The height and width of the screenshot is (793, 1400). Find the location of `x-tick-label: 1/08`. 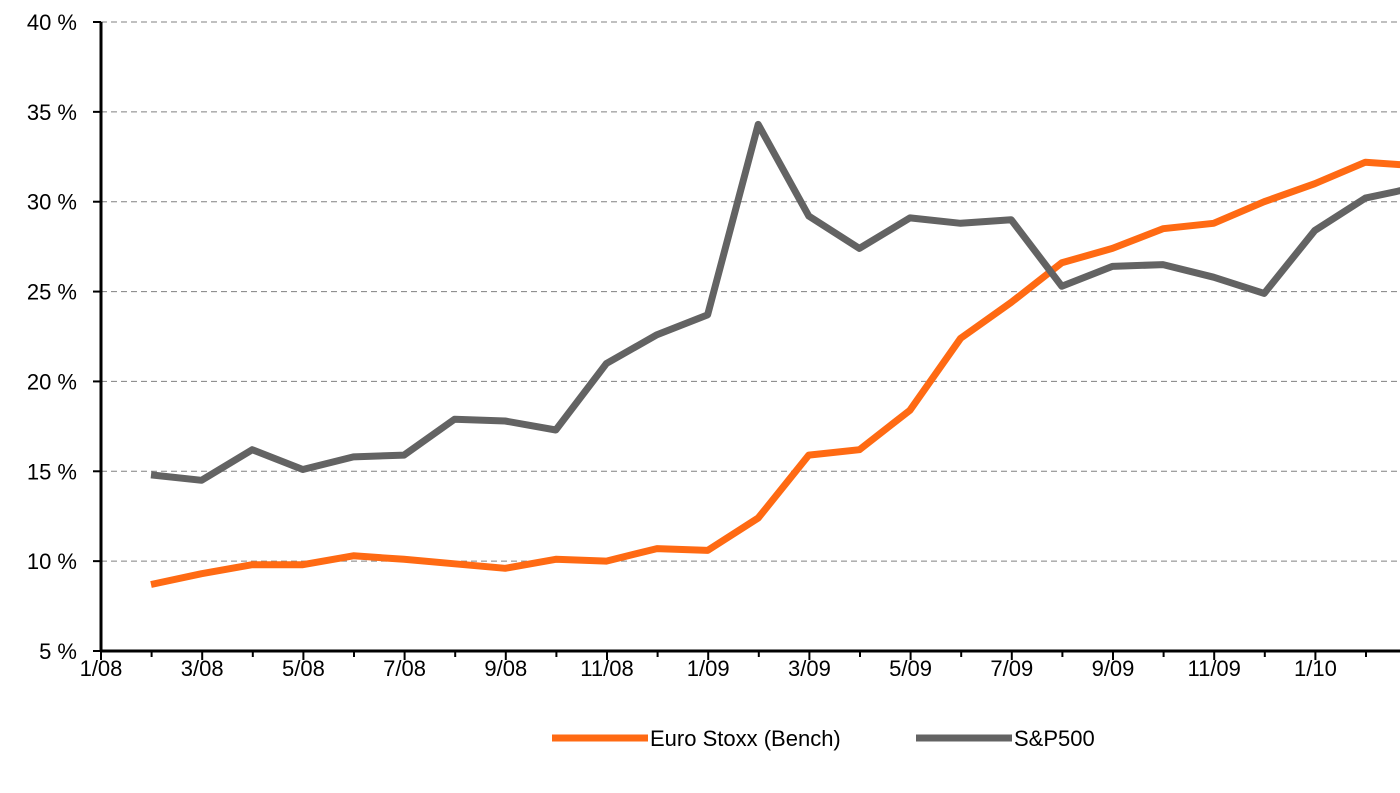

x-tick-label: 1/08 is located at coordinates (101, 668).